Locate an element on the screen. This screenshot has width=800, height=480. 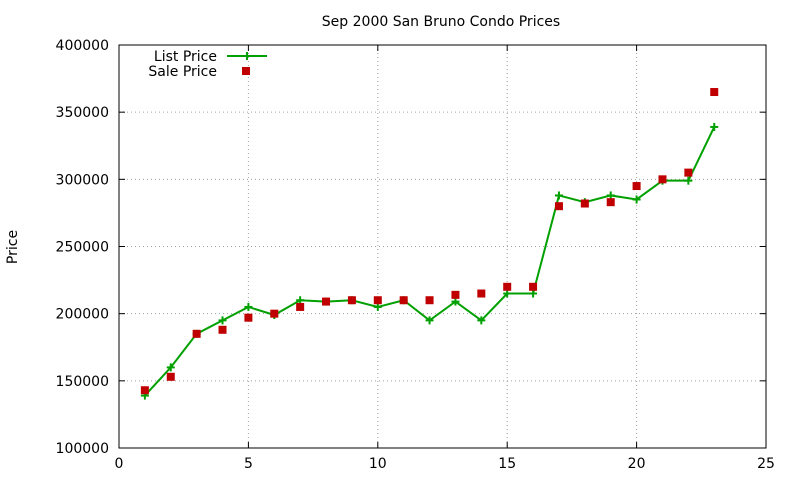
y-tick-label: 200000 is located at coordinates (82, 315).